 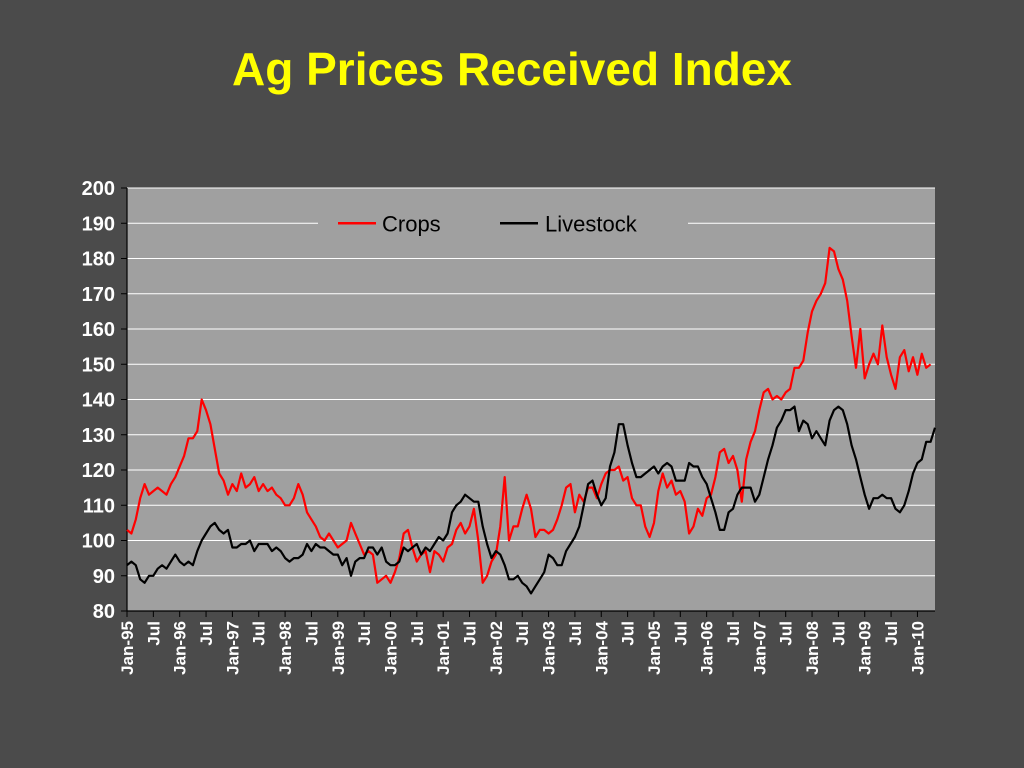 I want to click on x-tick-label: Jan-05, so click(x=654, y=648).